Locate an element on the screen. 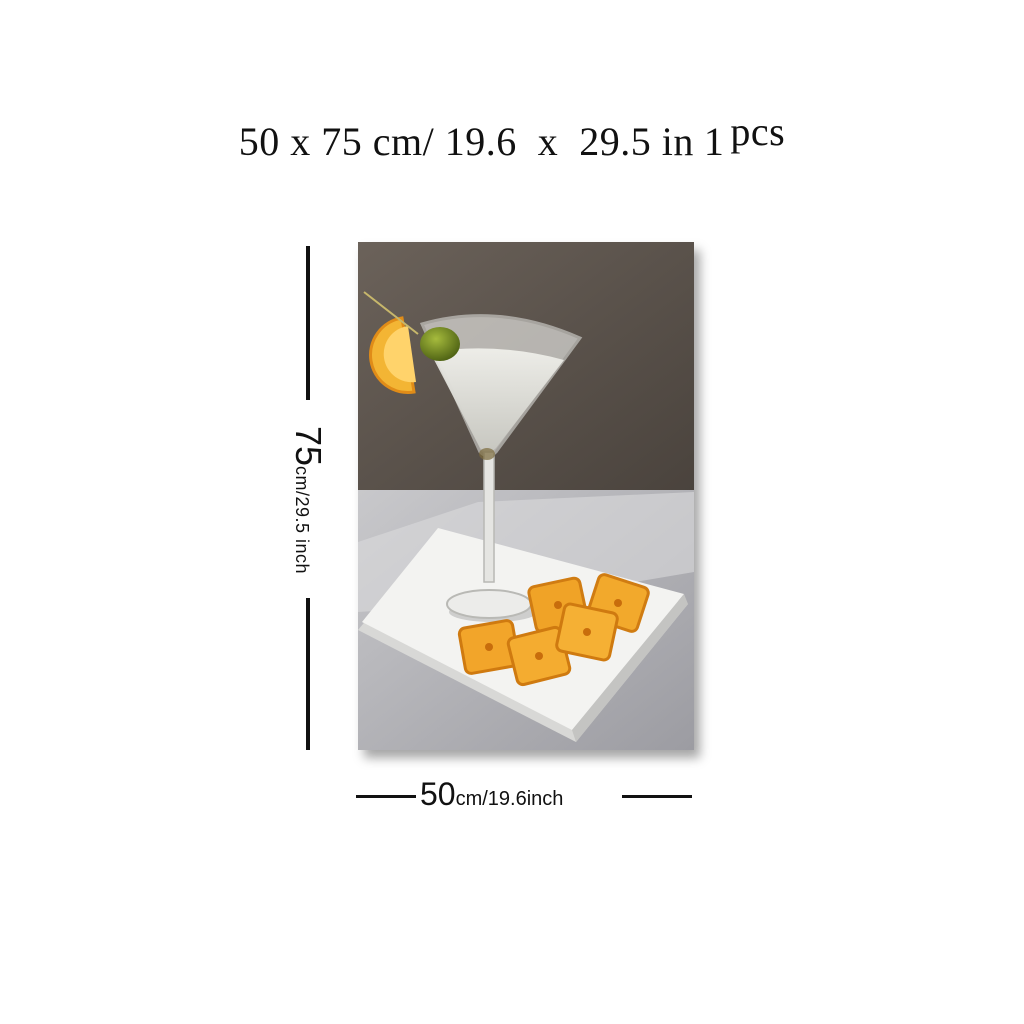 This screenshot has width=1024, height=1024. martini-glass-icon is located at coordinates (501, 466).